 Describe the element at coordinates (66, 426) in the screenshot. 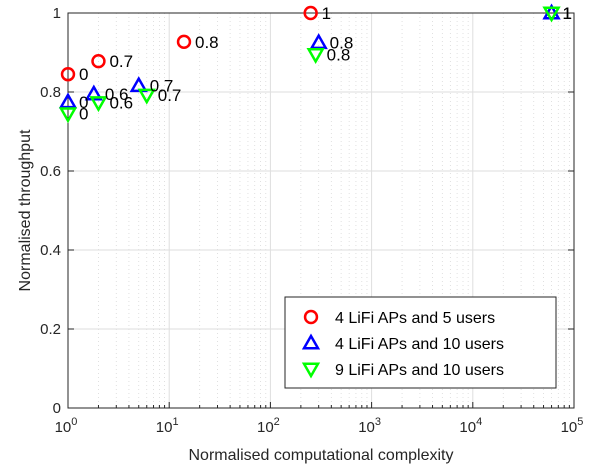

I see `x-tick-label: 10⁰` at that location.